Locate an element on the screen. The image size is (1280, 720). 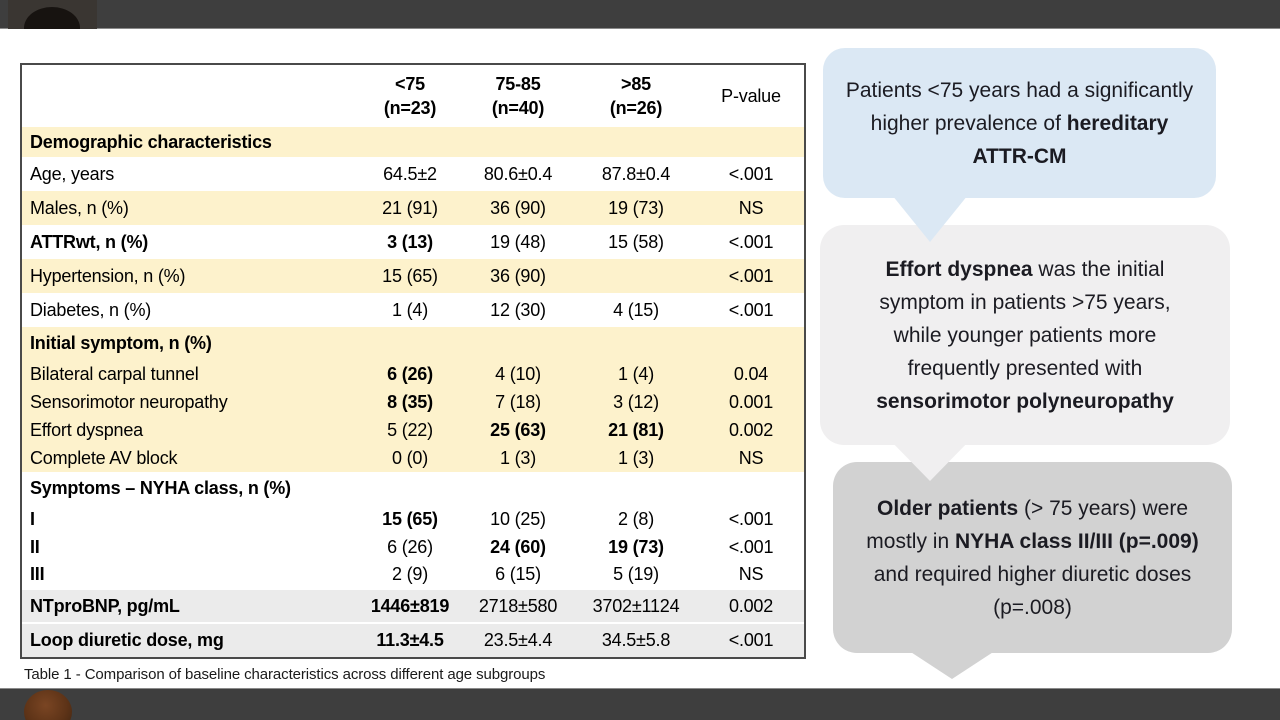
callout-text-segment: (> 75 years) were mostly in is located at coordinates (1027, 524).